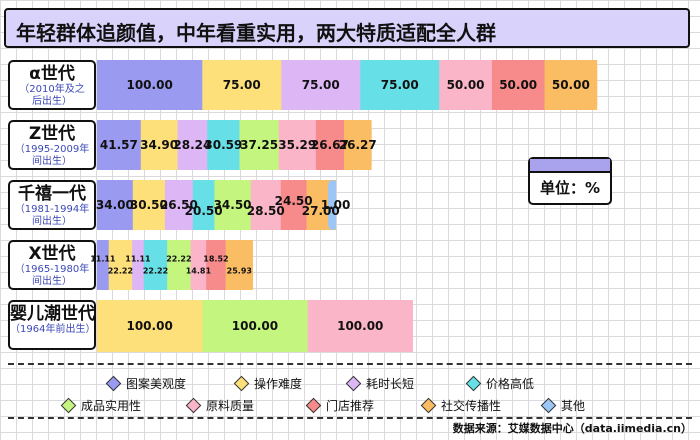 The height and width of the screenshot is (440, 700). What do you see at coordinates (52, 254) in the screenshot?
I see `generation-name: X世代` at bounding box center [52, 254].